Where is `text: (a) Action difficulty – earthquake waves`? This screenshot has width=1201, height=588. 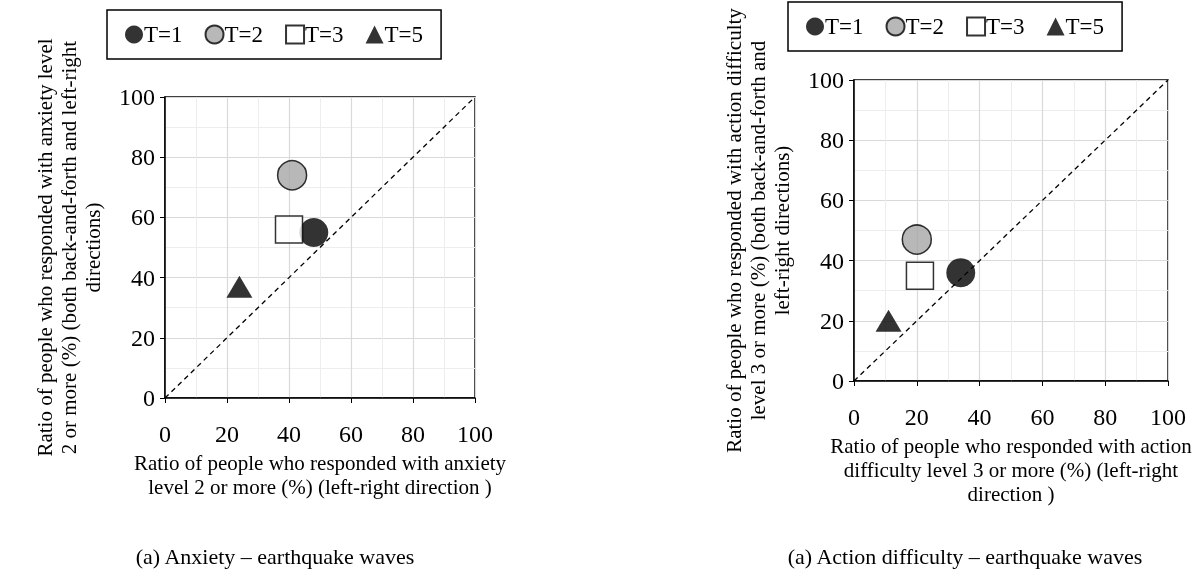 text: (a) Action difficulty – earthquake waves is located at coordinates (965, 556).